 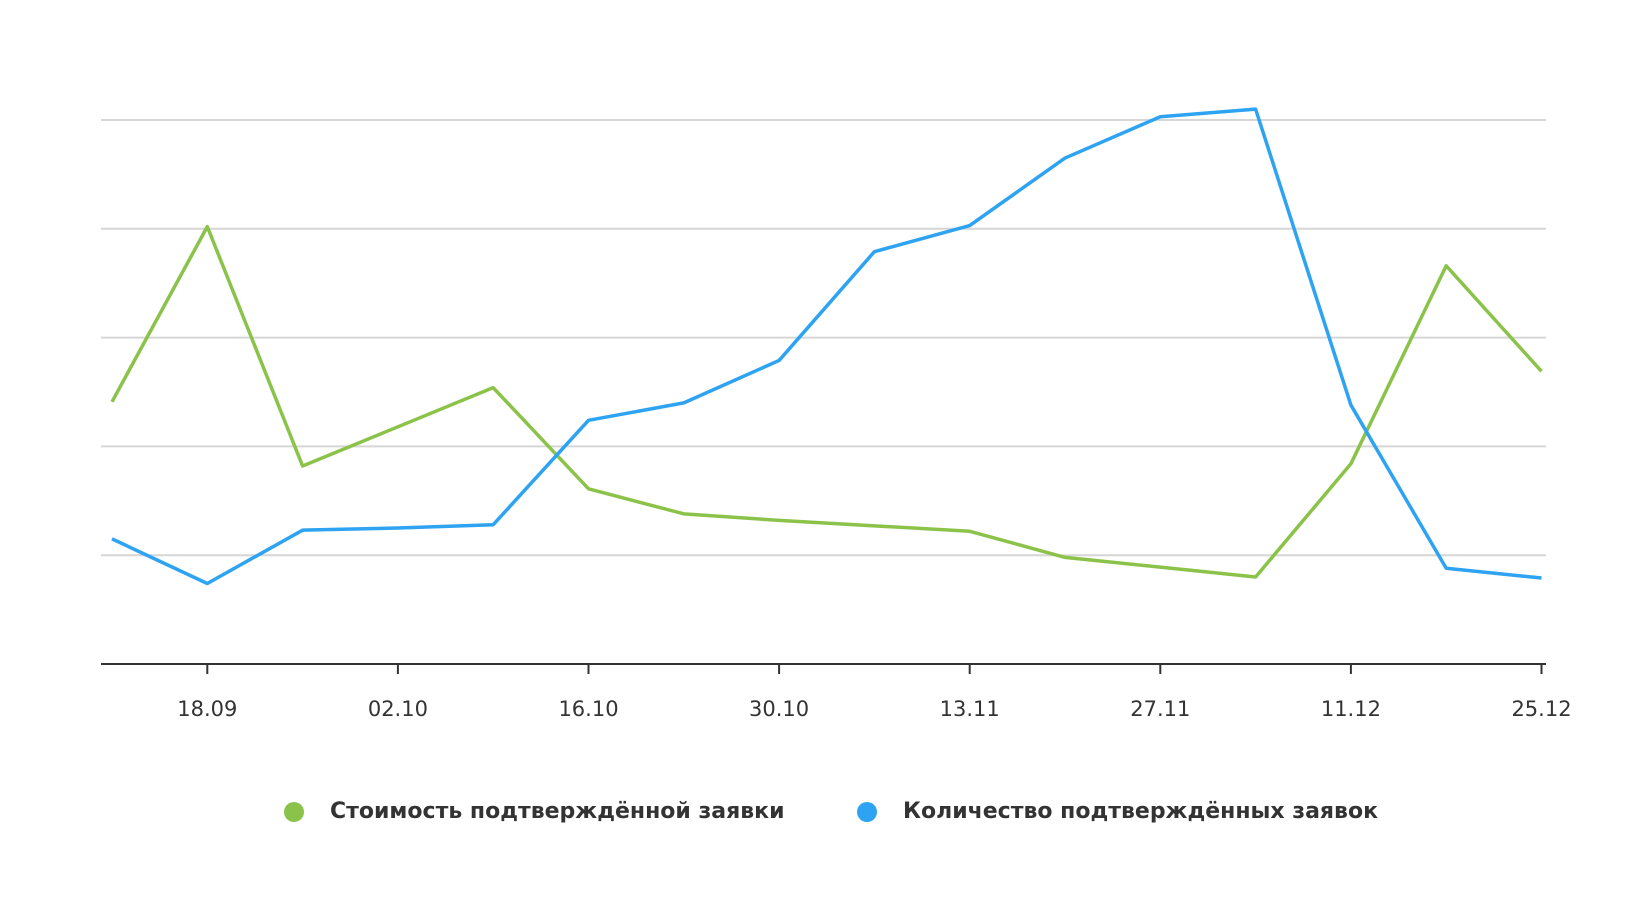 I want to click on x-tick-label: 30.10, so click(x=779, y=709).